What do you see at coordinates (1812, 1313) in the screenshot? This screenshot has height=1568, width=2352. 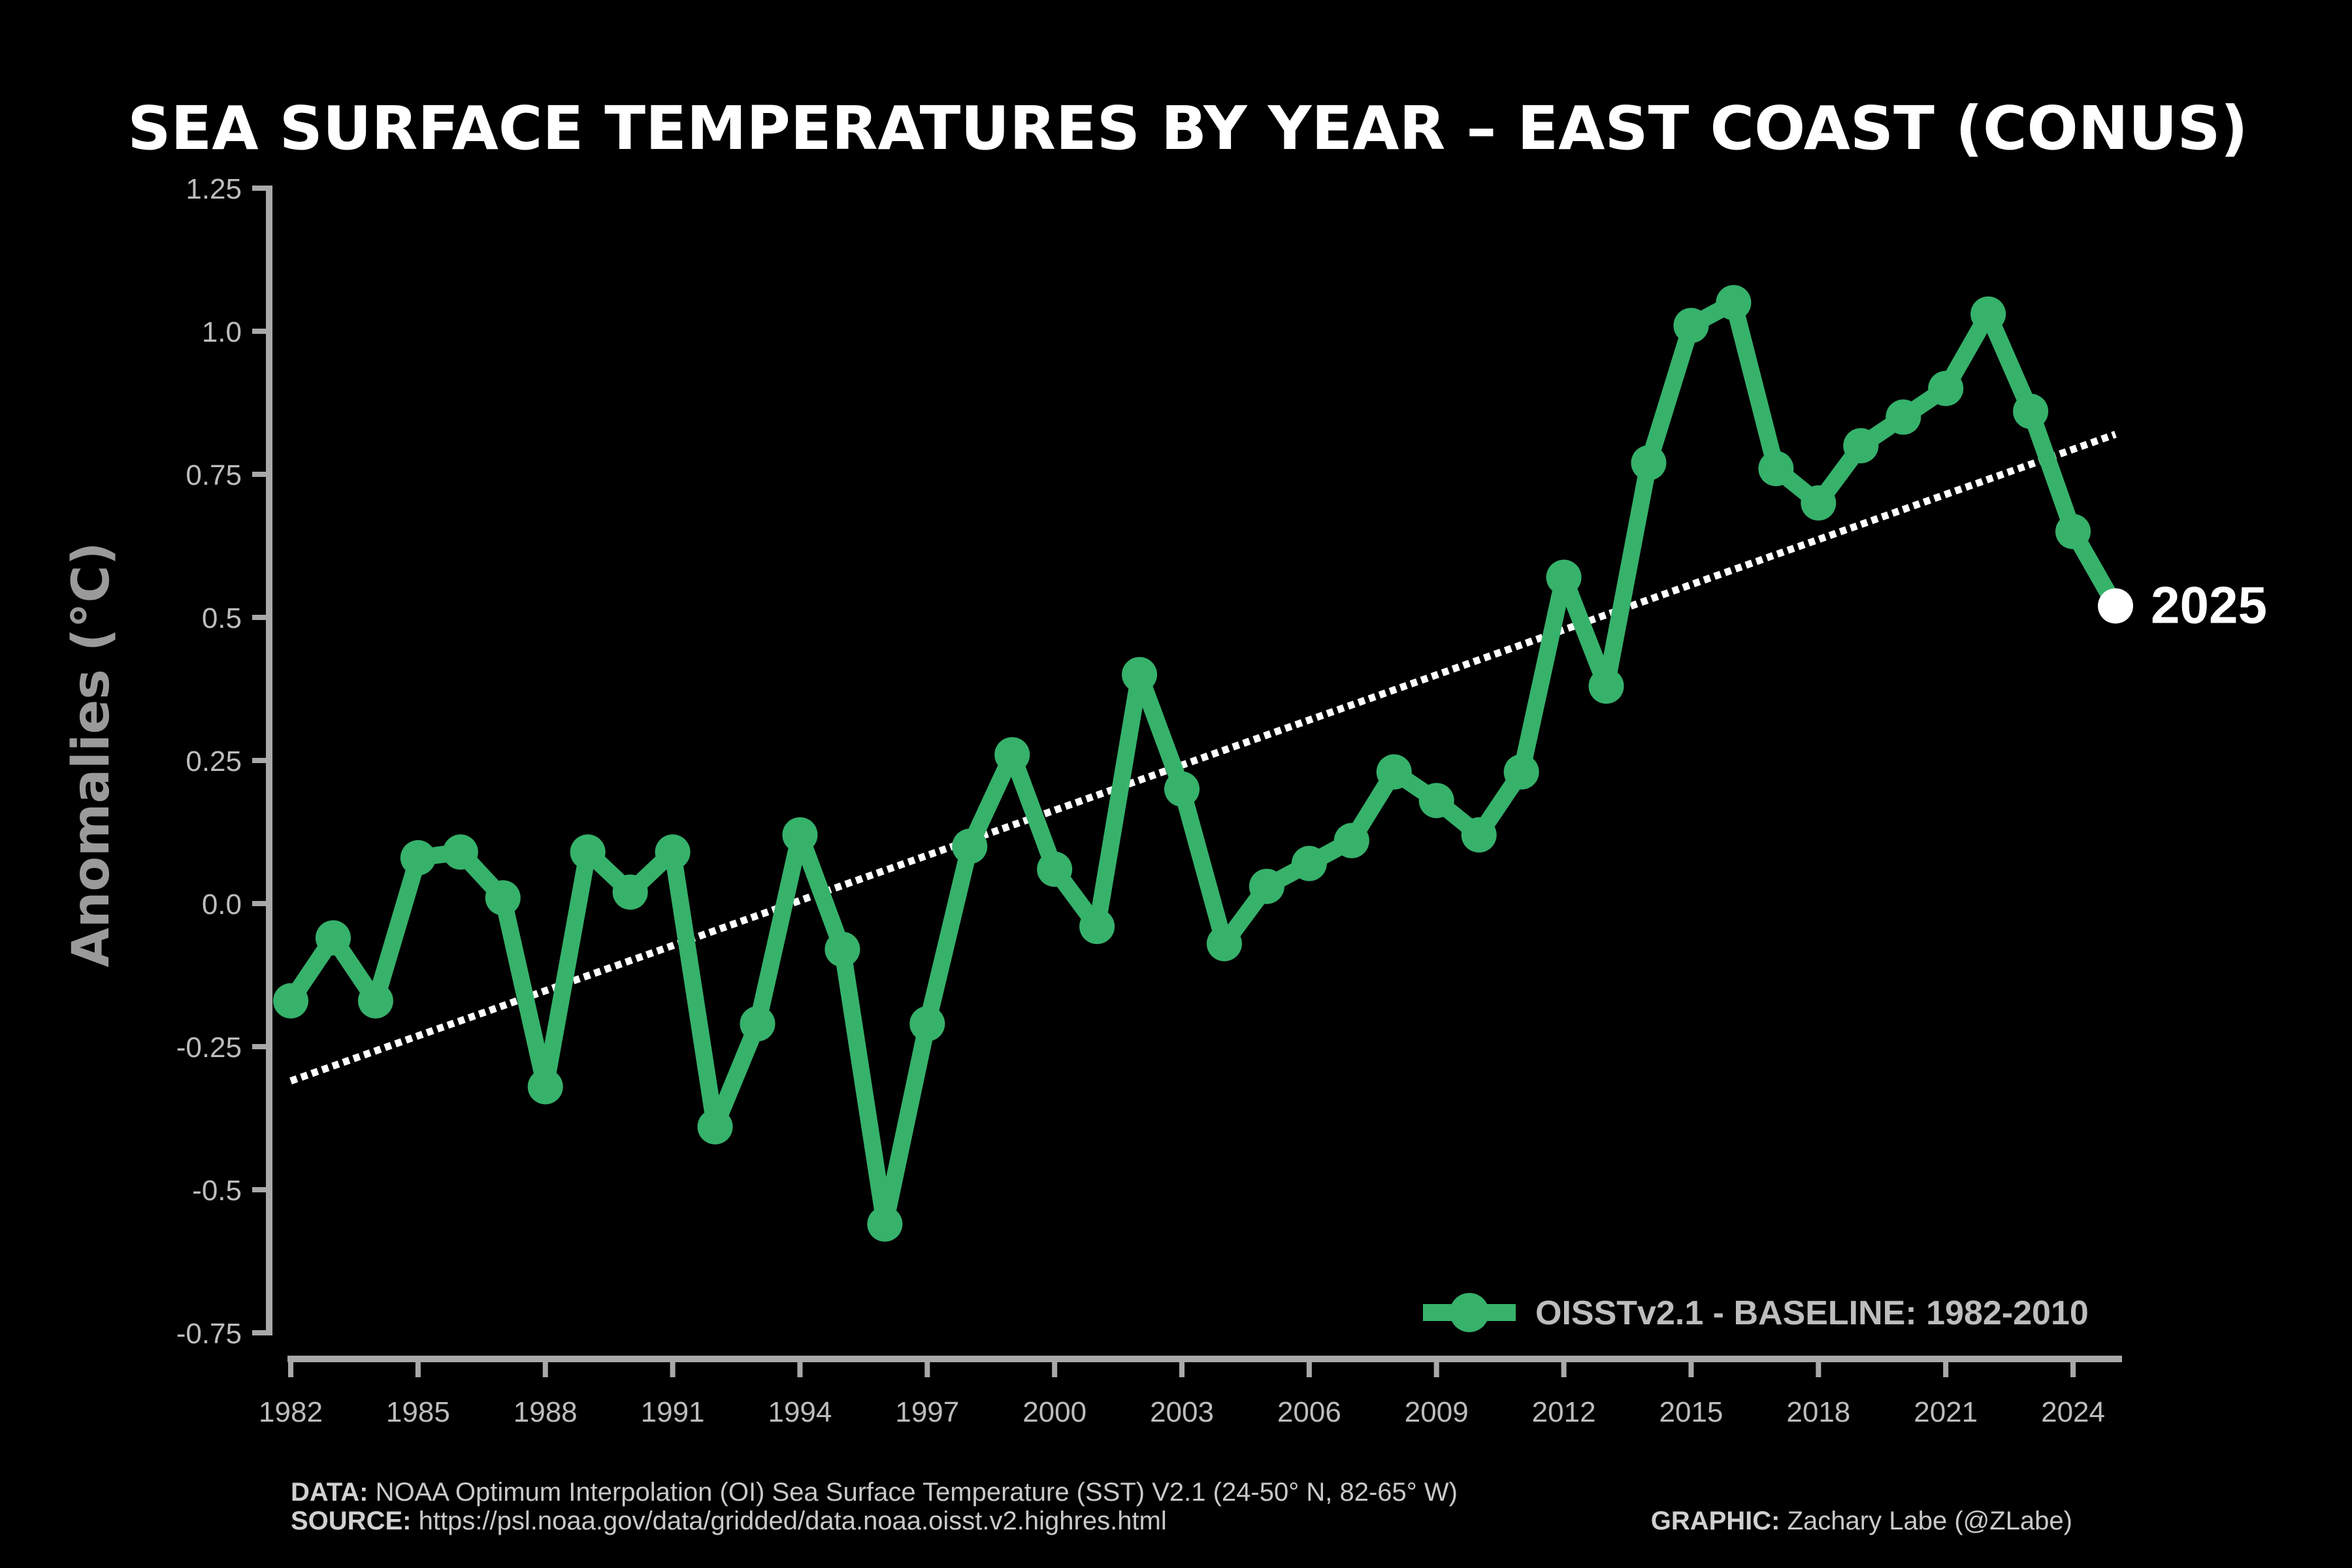 I see `legend-label: OISSTv2.1 - BASELINE: 1982-2010` at bounding box center [1812, 1313].